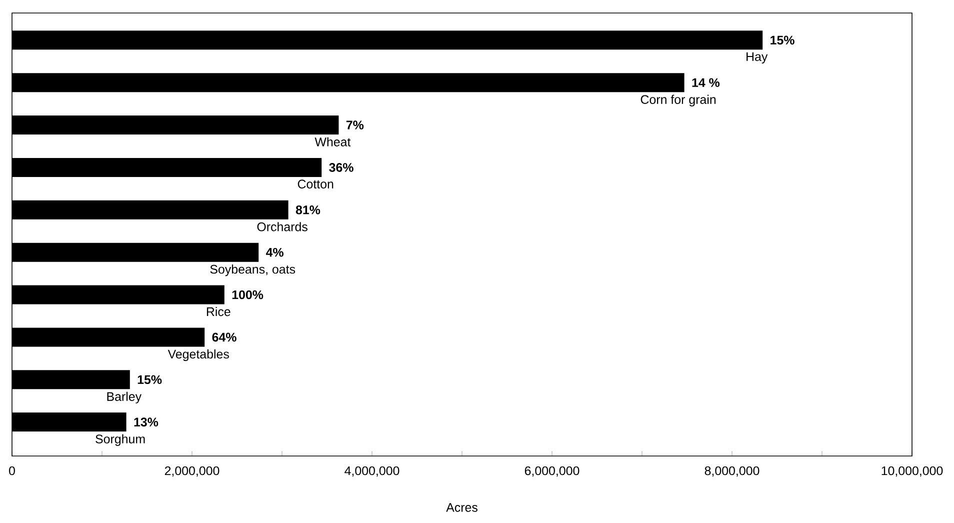 The image size is (954, 523). What do you see at coordinates (224, 337) in the screenshot?
I see `annotation: 64%` at bounding box center [224, 337].